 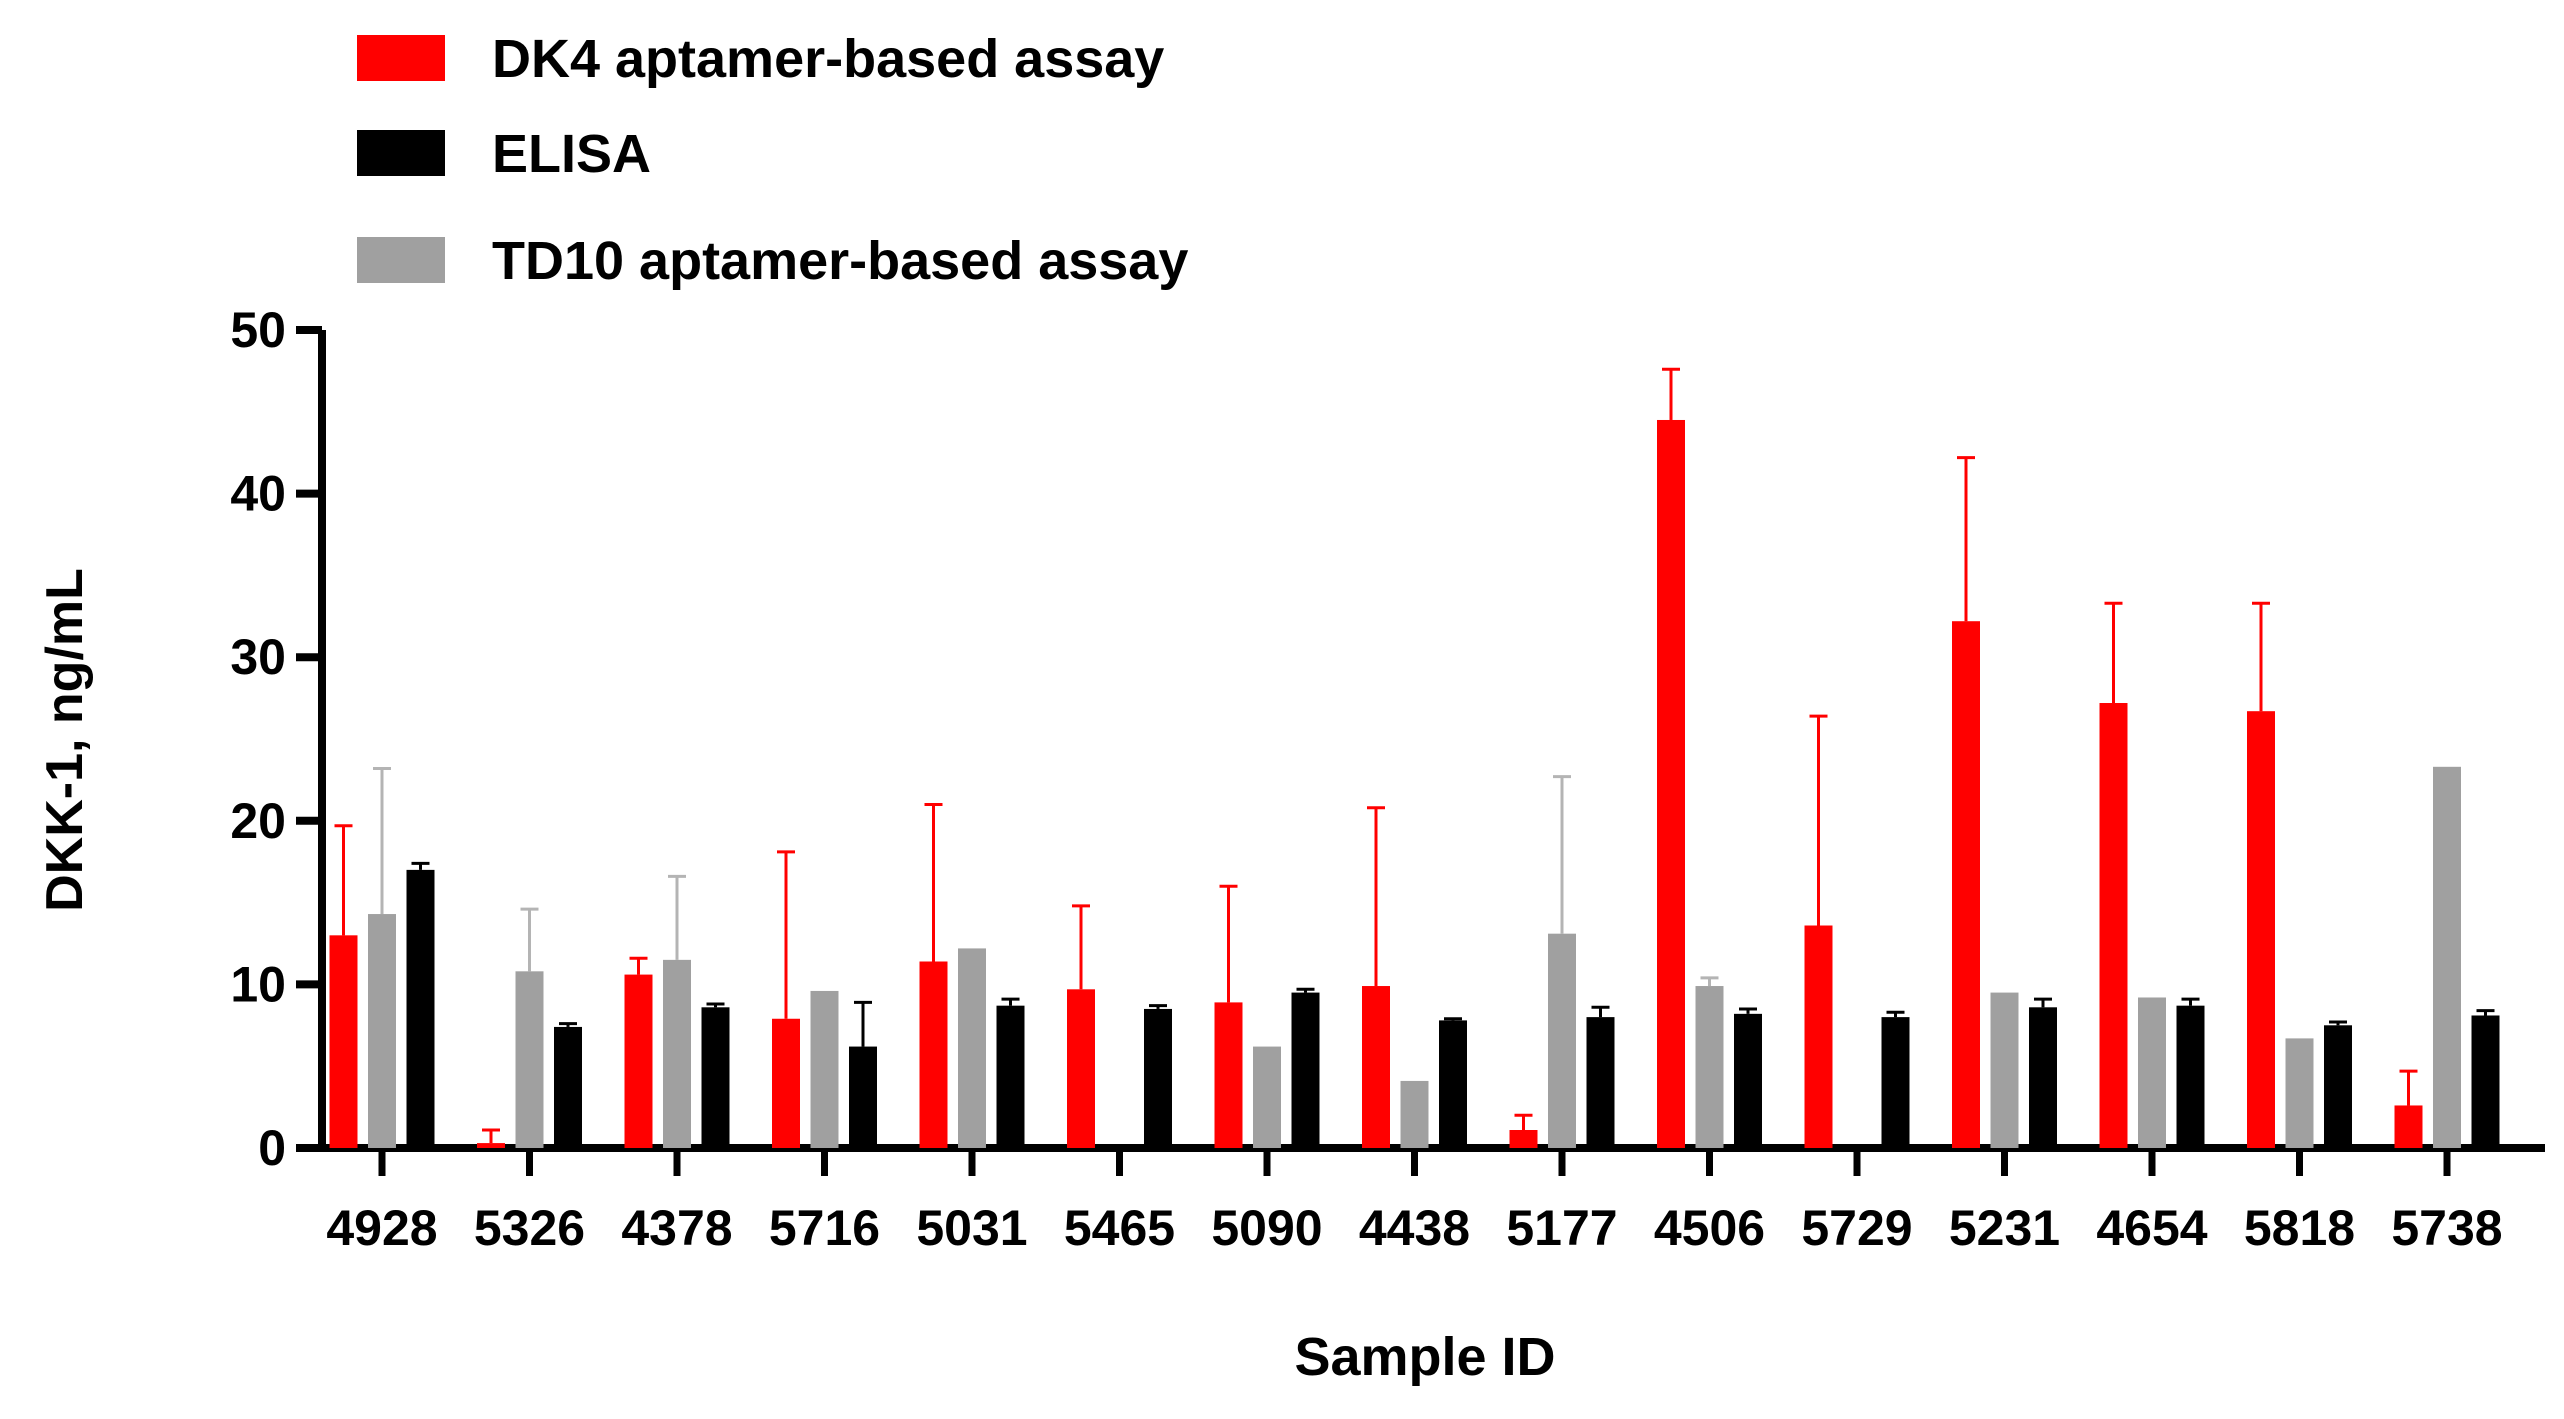 I want to click on legend-label: TD10 aptamer-based assay, so click(x=840, y=261).